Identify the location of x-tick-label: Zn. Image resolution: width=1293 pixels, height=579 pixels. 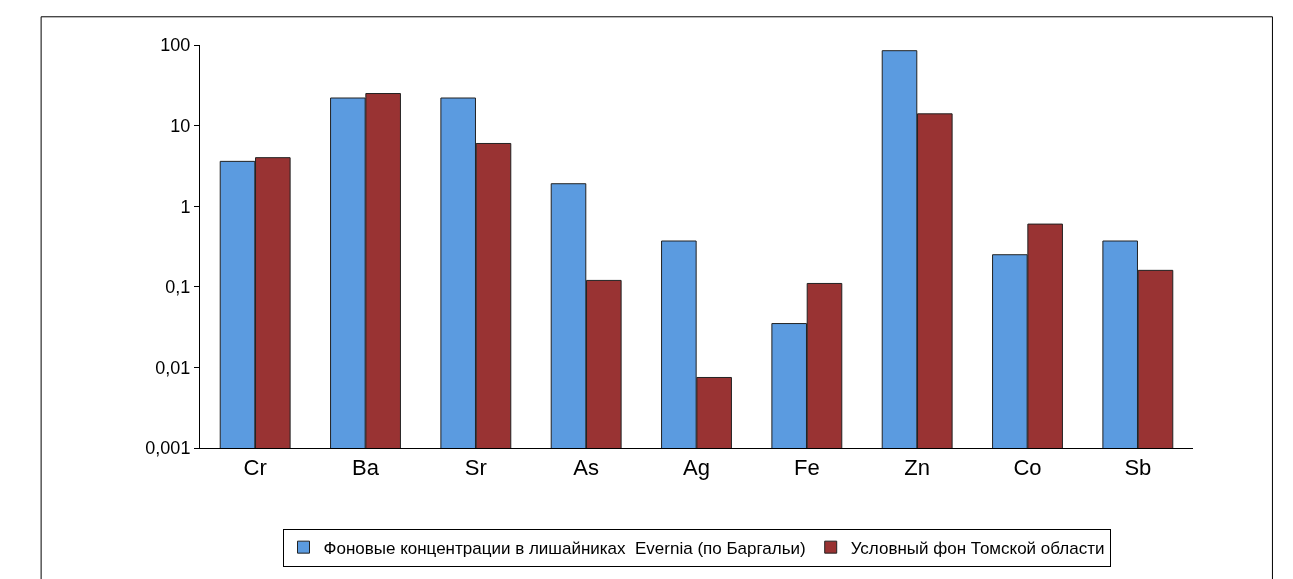
(917, 468).